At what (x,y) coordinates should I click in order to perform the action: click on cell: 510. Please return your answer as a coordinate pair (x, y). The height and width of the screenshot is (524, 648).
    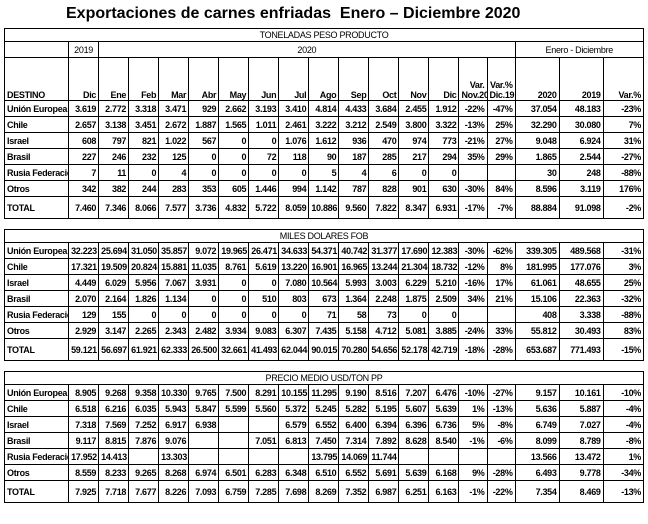
    Looking at the image, I should click on (264, 298).